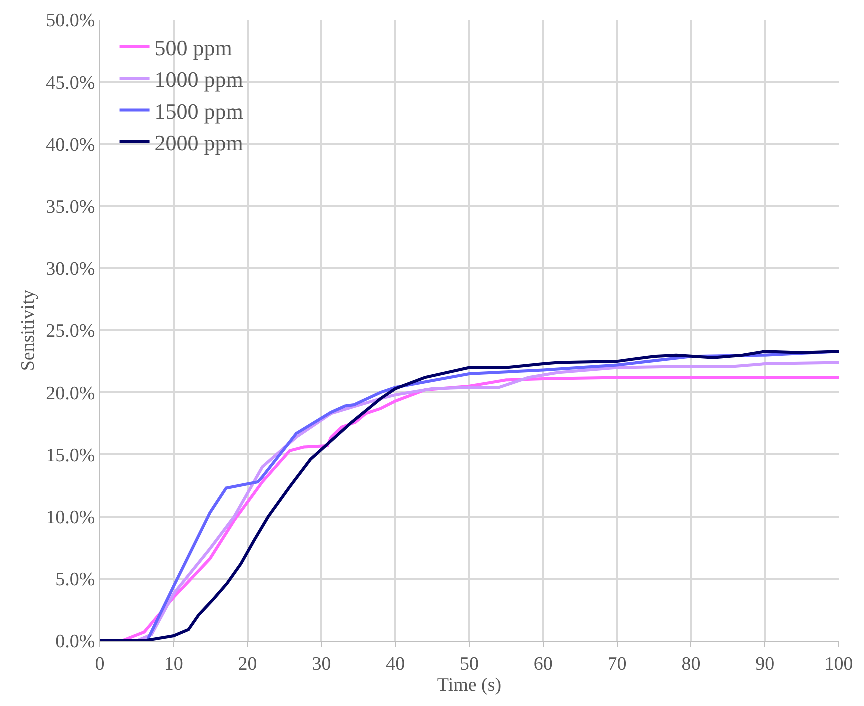  I want to click on x-axis-title: Time (s), so click(469, 685).